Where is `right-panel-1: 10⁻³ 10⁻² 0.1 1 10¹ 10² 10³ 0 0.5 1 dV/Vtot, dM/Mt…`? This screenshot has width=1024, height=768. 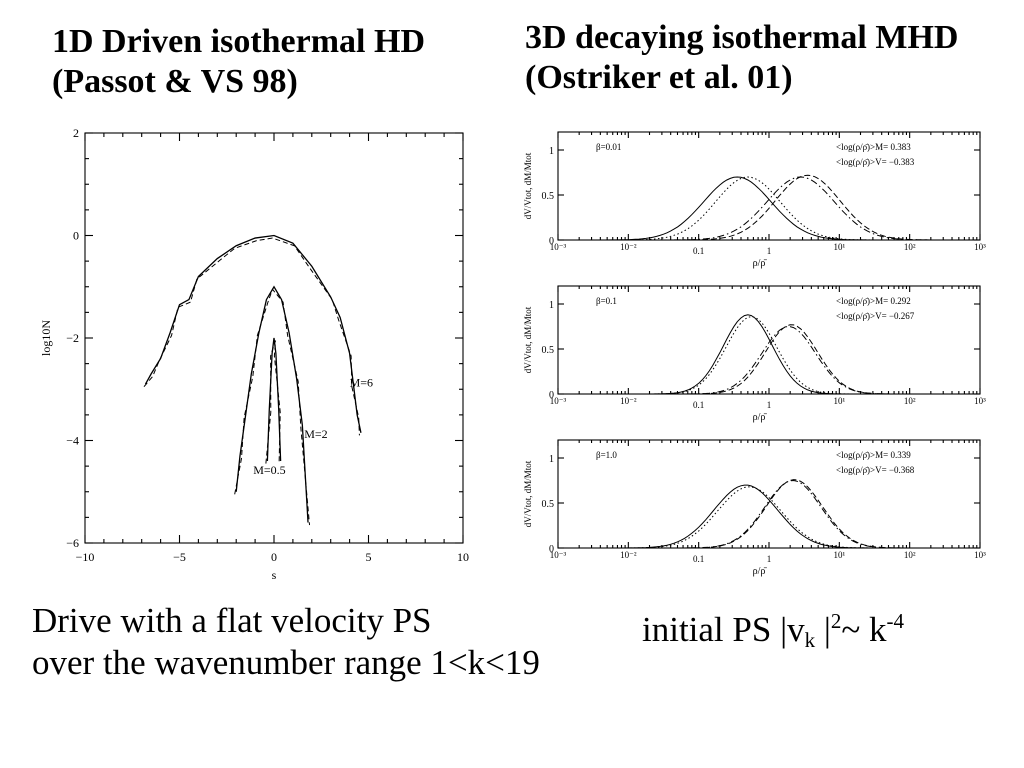 right-panel-1: 10⁻³ 10⁻² 0.1 1 10¹ 10² 10³ 0 0.5 1 dV/Vtot, dM/Mt… is located at coordinates (754, 200).